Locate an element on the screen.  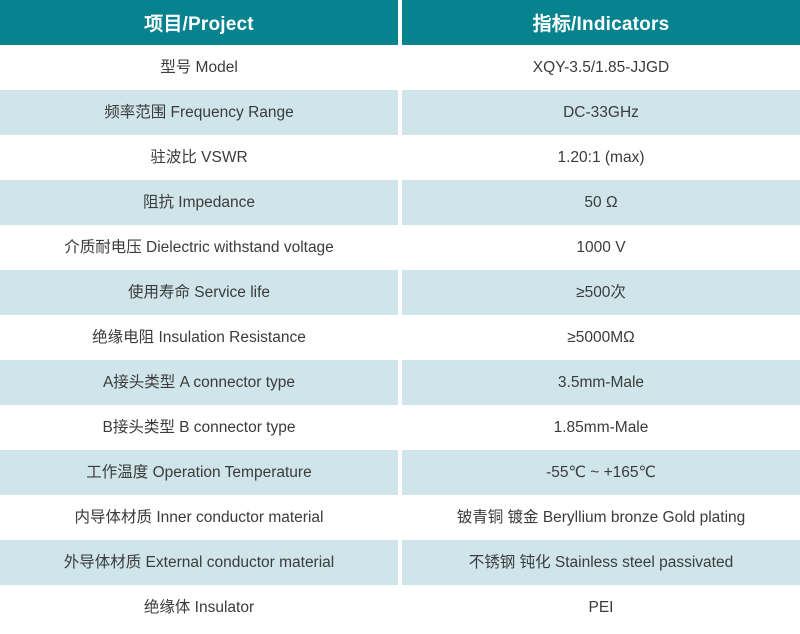
cell-indicator: 1.20:1 (max) is located at coordinates (601, 157).